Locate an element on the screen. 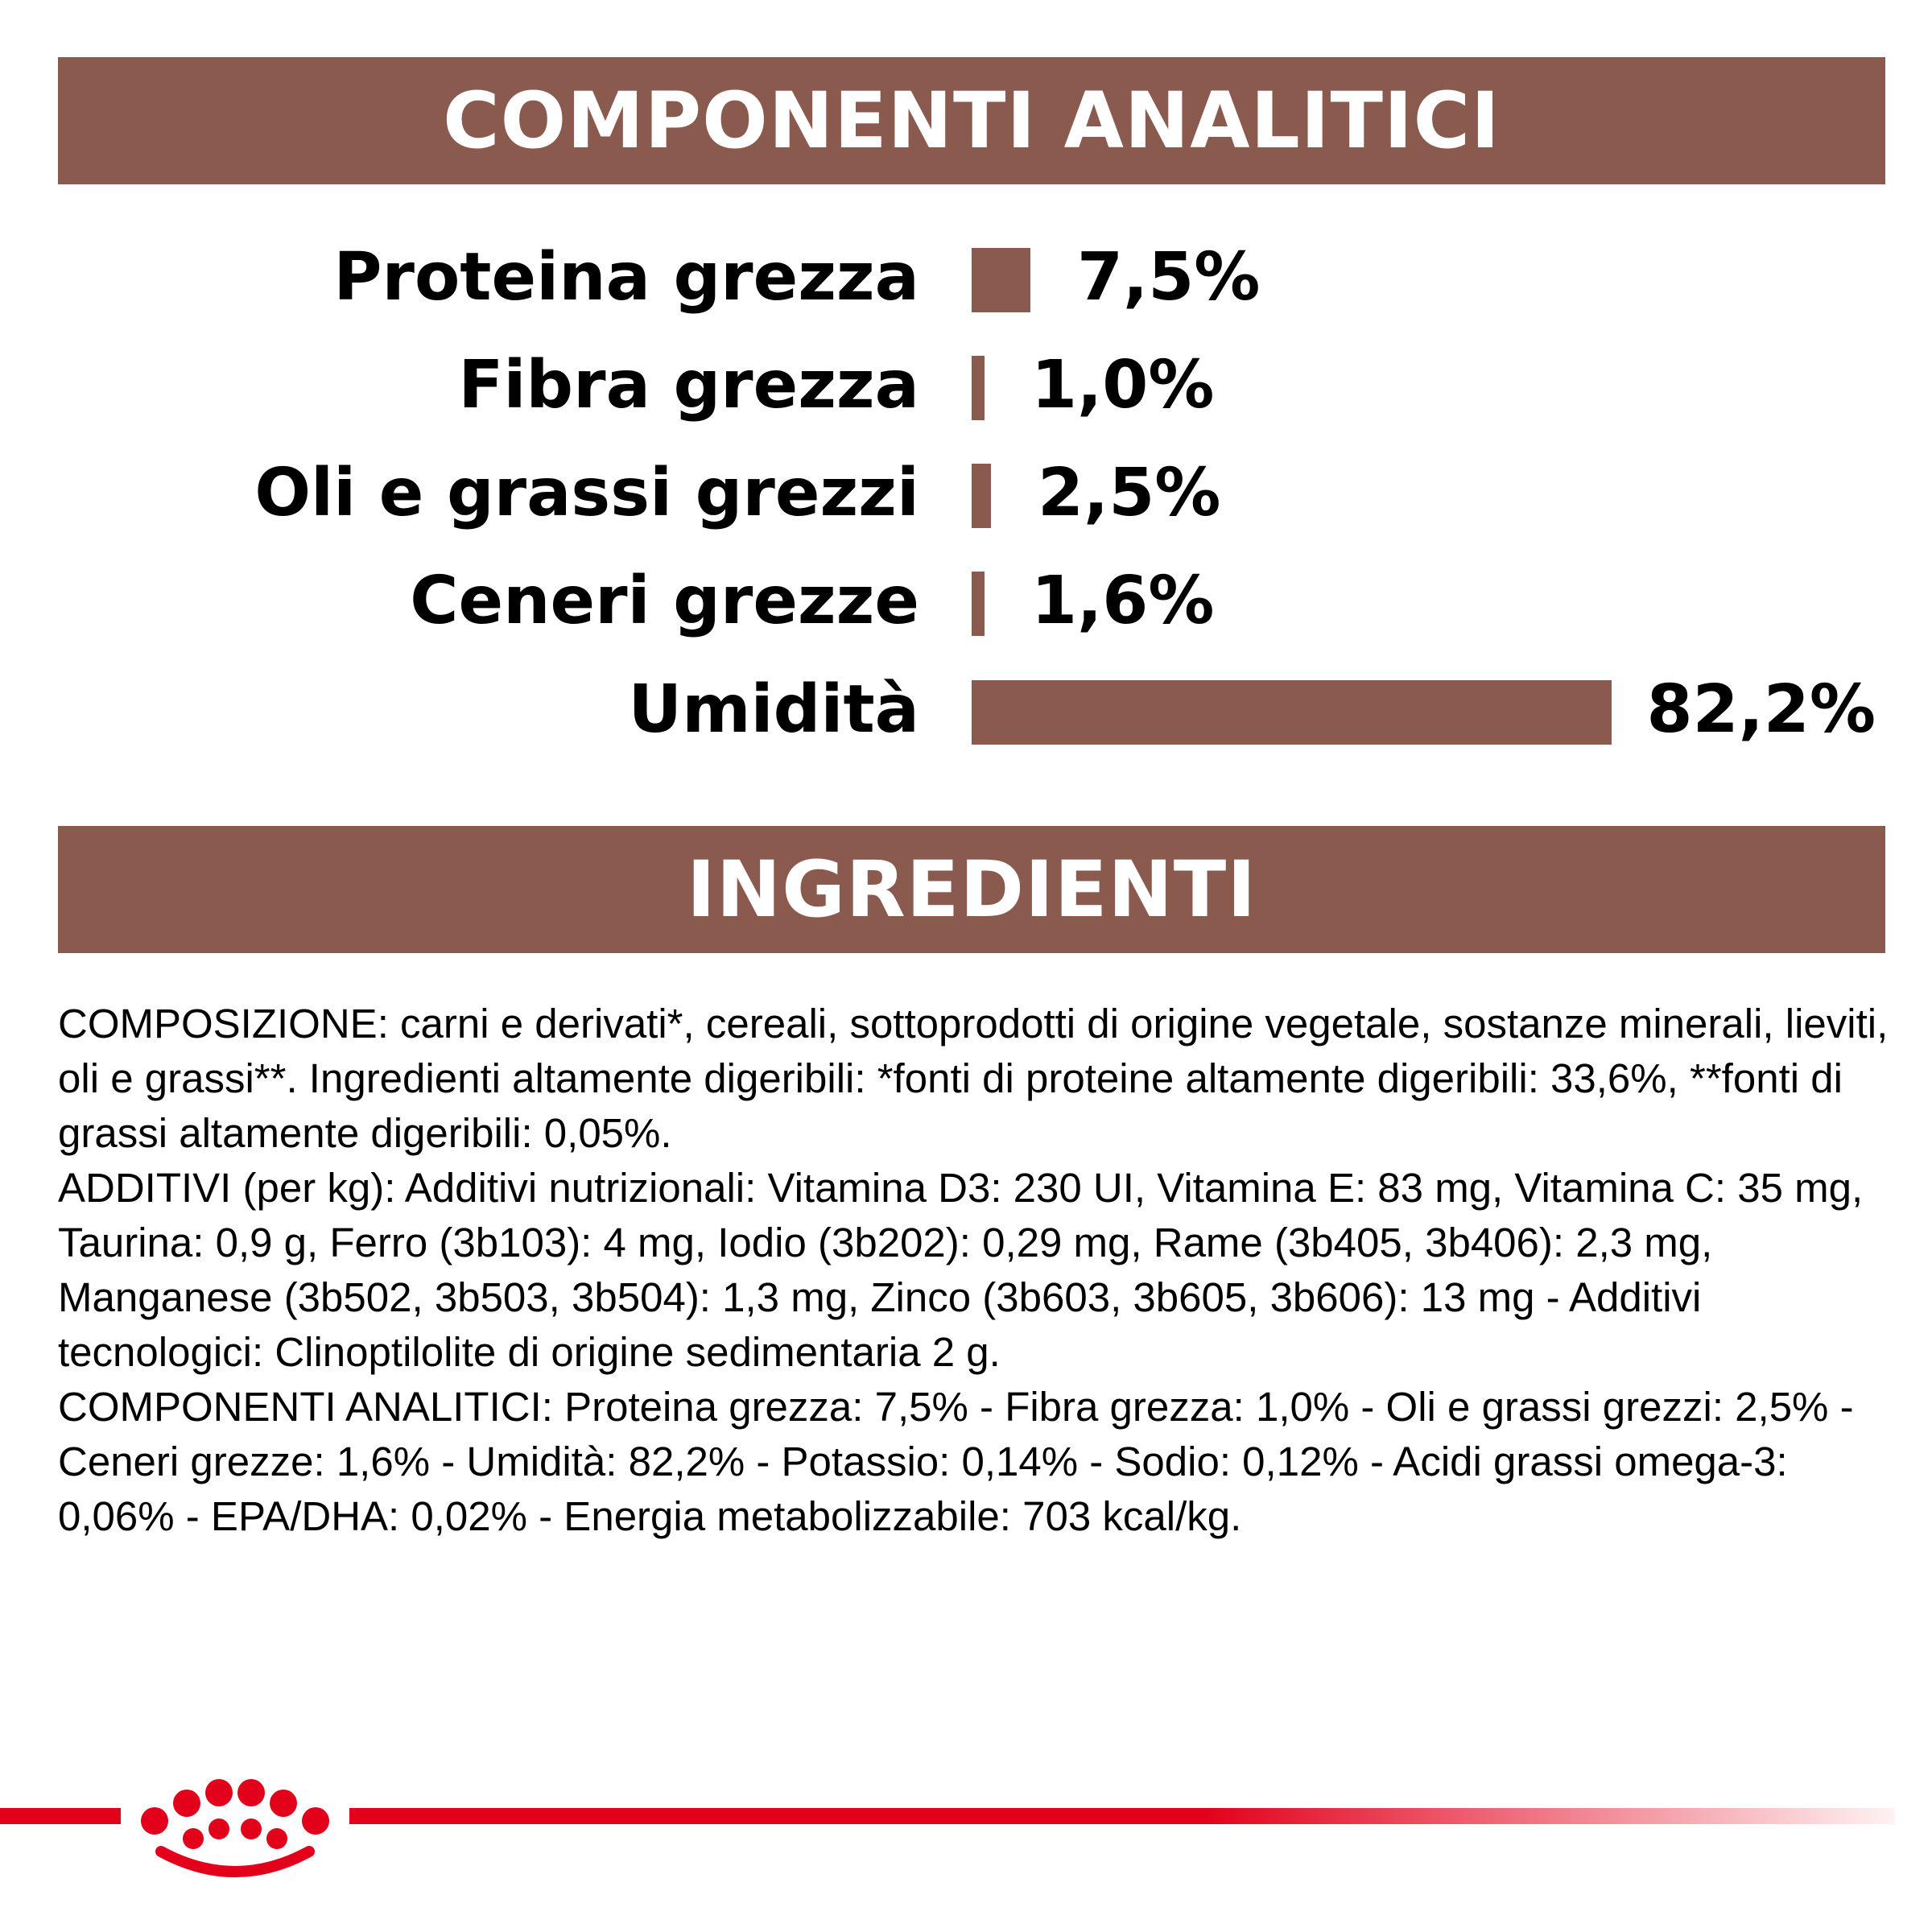 Image resolution: width=1932 pixels, height=1932 pixels. row-label-fibra: Fibra grezza is located at coordinates (688, 385).